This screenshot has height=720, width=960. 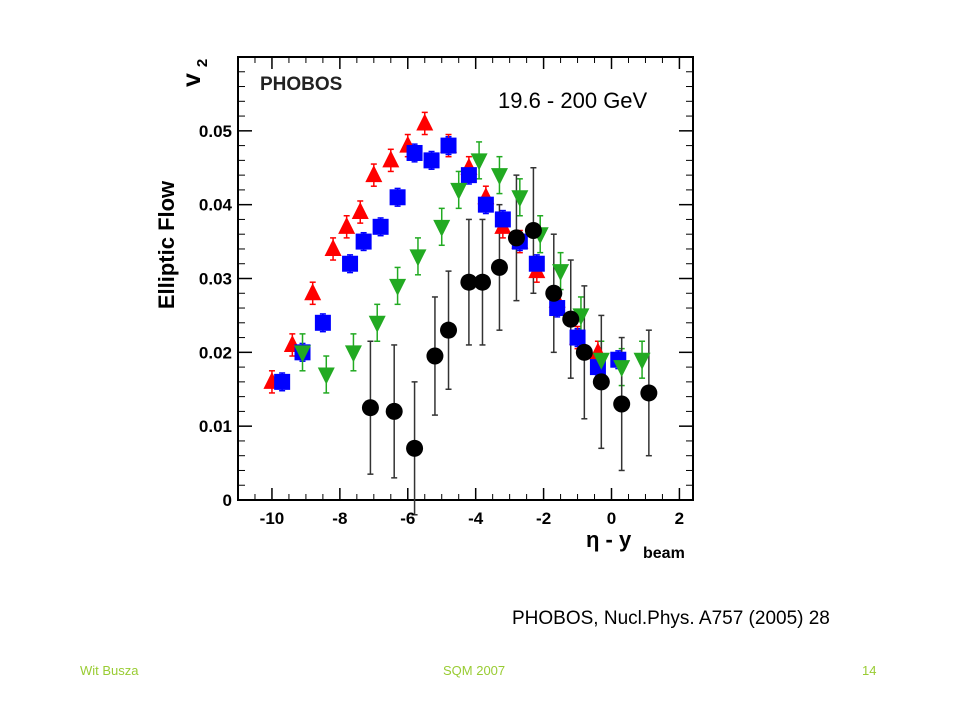 What do you see at coordinates (679, 518) in the screenshot?
I see `x-tick-label: 2` at bounding box center [679, 518].